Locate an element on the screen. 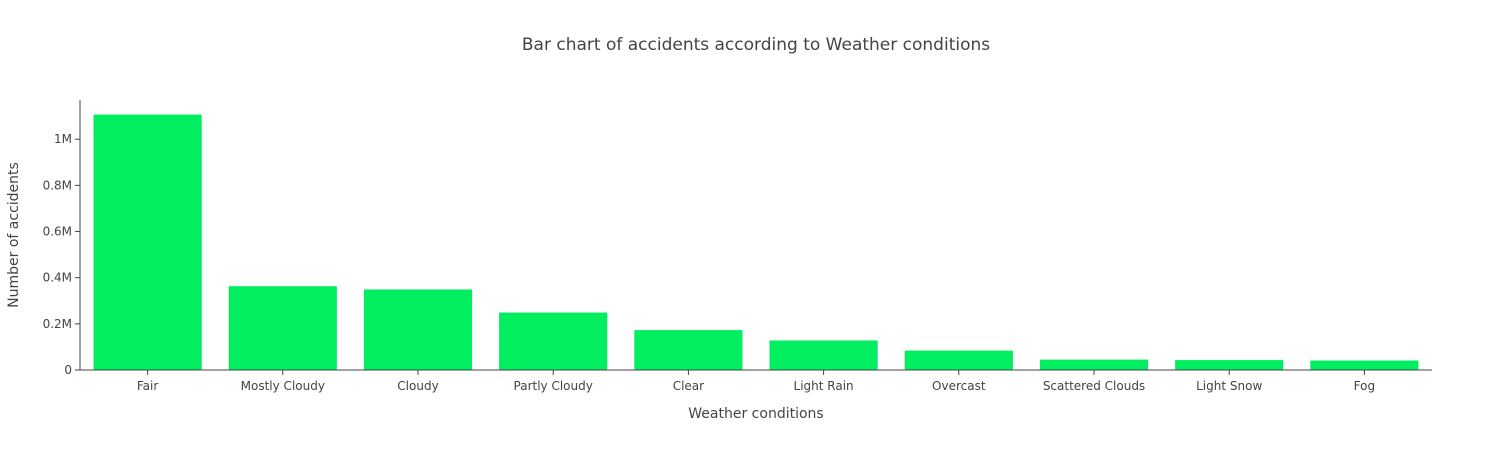  y-tick-label: 0.6M is located at coordinates (57, 232).